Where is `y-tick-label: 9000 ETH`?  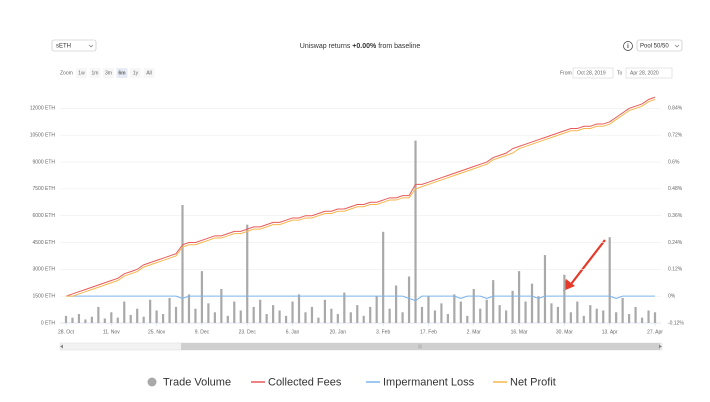 y-tick-label: 9000 ETH is located at coordinates (43, 162).